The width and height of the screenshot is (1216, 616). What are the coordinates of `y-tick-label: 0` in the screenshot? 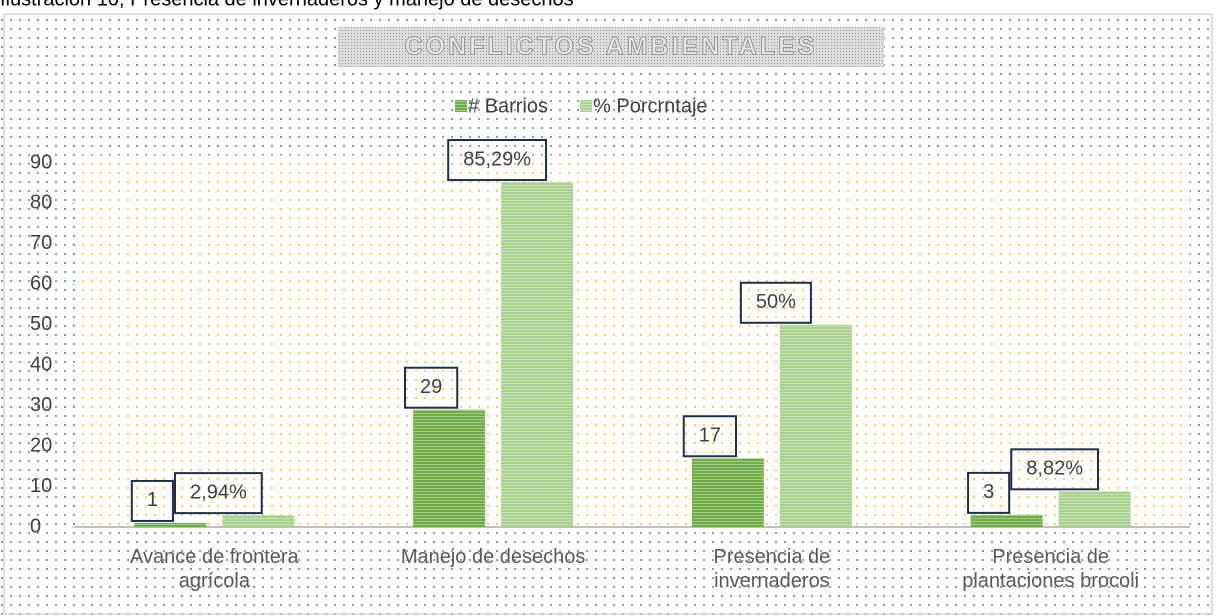 It's located at (35, 526).